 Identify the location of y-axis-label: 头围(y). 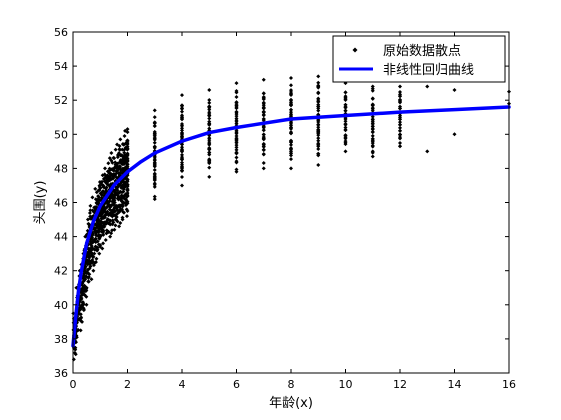
(40, 203).